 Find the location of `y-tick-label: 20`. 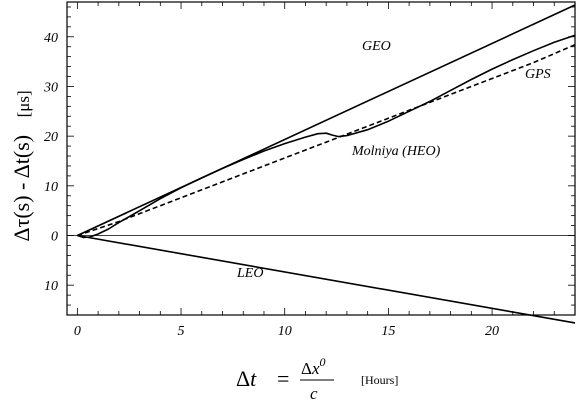

y-tick-label: 20 is located at coordinates (51, 137).